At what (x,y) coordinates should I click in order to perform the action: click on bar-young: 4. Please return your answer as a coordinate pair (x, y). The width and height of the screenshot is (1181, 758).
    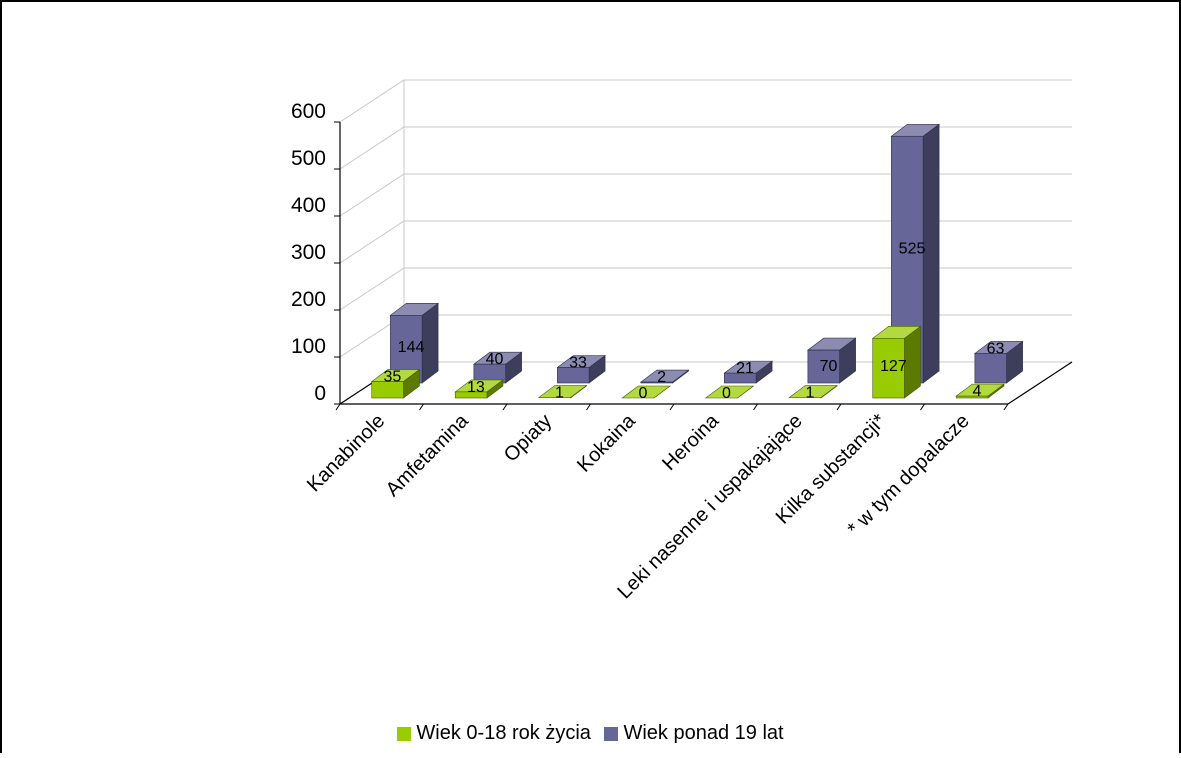
    Looking at the image, I should click on (980, 391).